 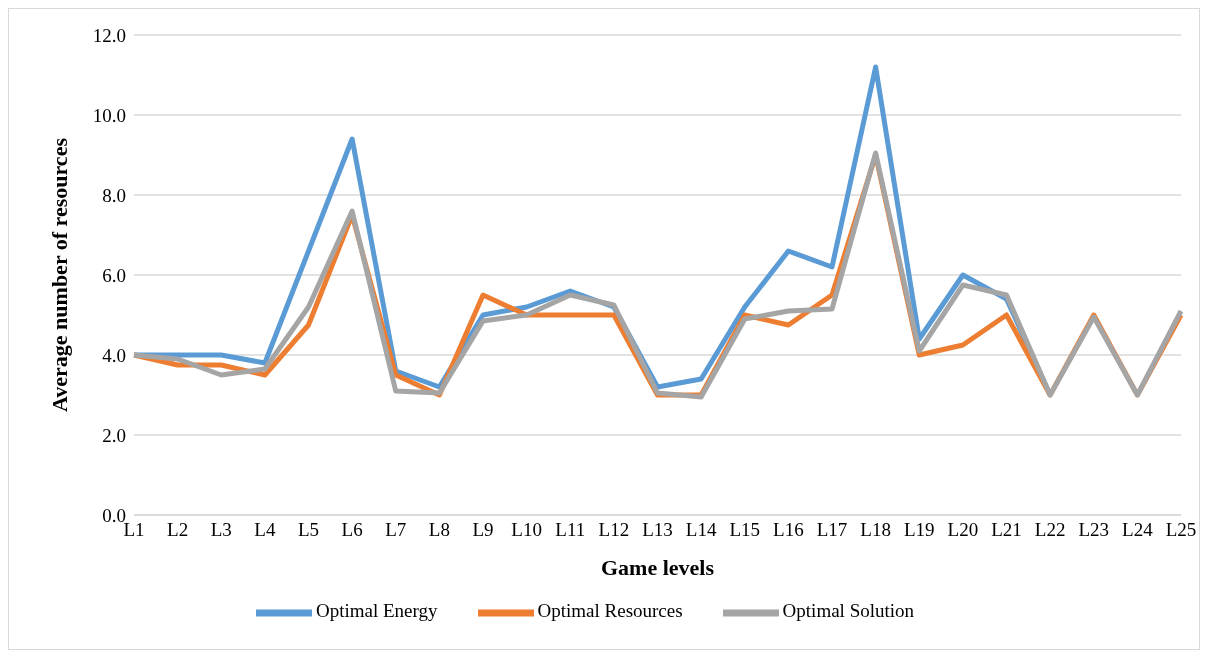 I want to click on y-tick-label: 4.0, so click(x=114, y=355).